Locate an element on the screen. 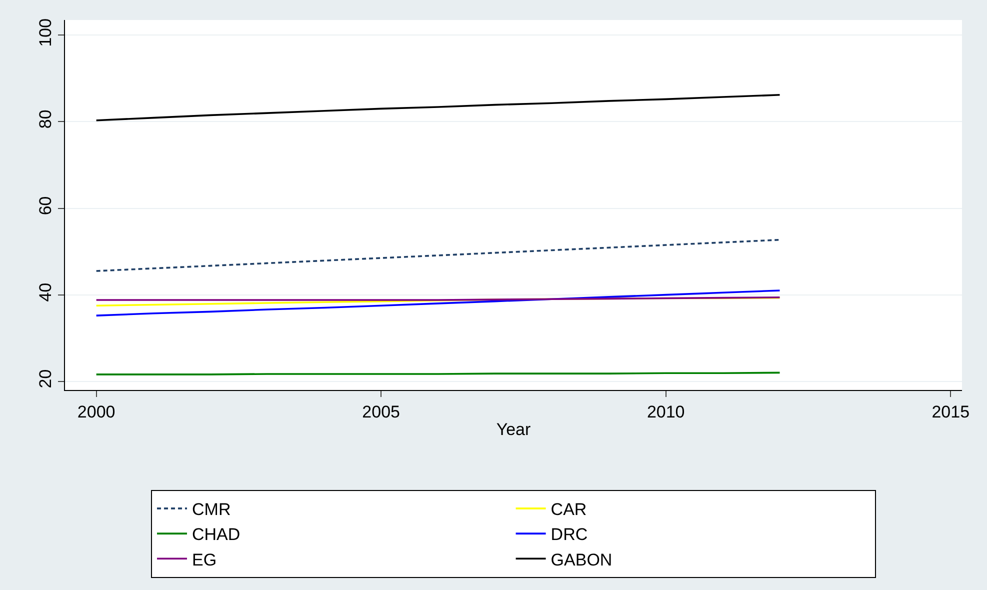 This screenshot has height=590, width=987. legend-label: CMR is located at coordinates (211, 510).